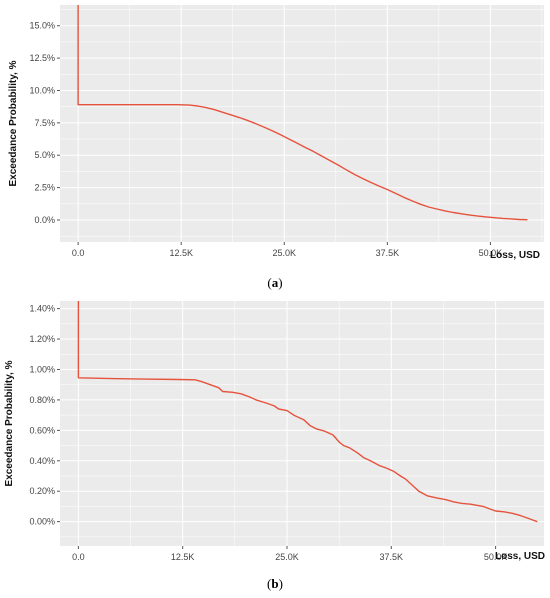 The width and height of the screenshot is (550, 598). Describe the element at coordinates (42, 58) in the screenshot. I see `y-tick-label: 12.5%` at that location.